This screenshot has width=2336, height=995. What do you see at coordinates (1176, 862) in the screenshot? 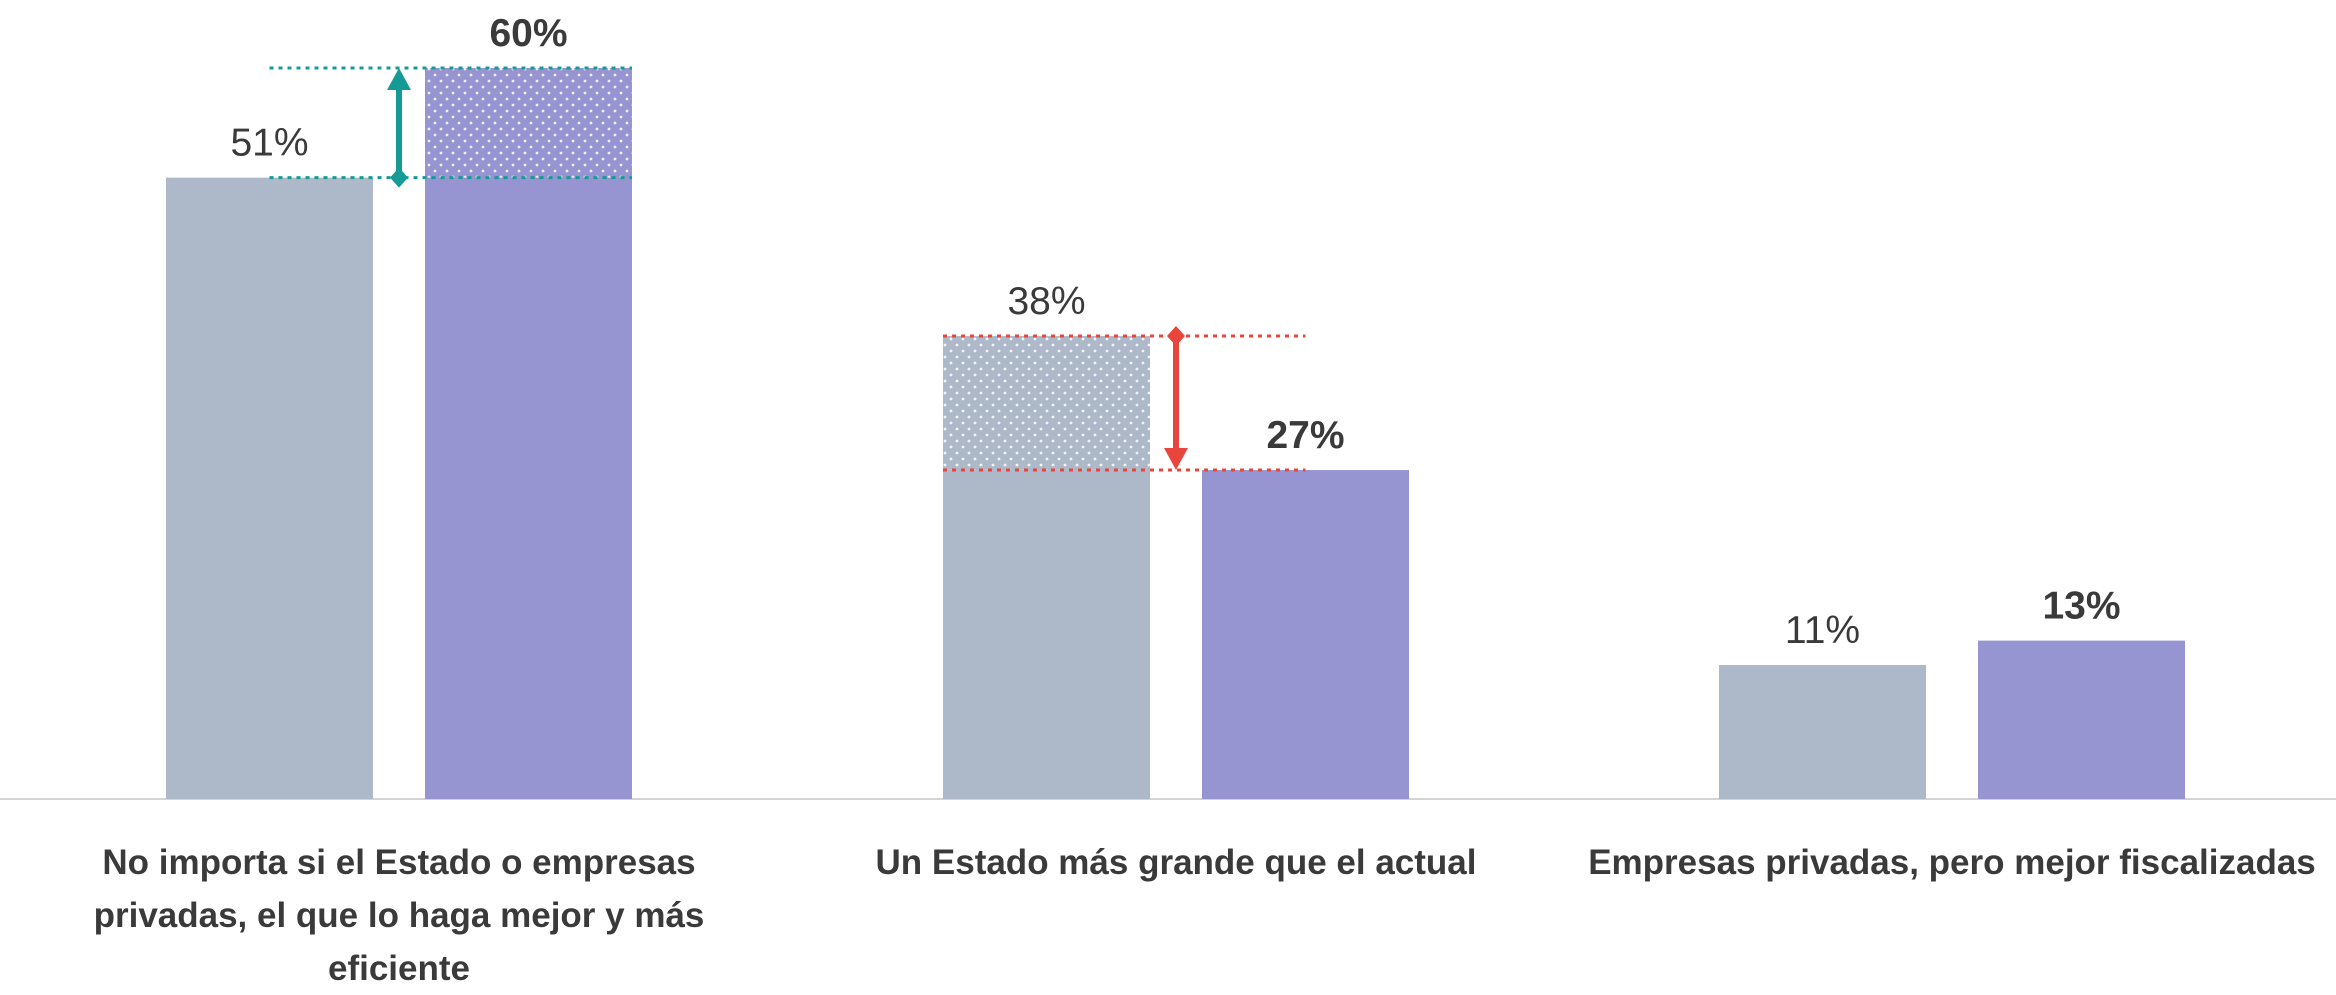
I see `x-tick-label: Un Estado más grande que el actual` at bounding box center [1176, 862].